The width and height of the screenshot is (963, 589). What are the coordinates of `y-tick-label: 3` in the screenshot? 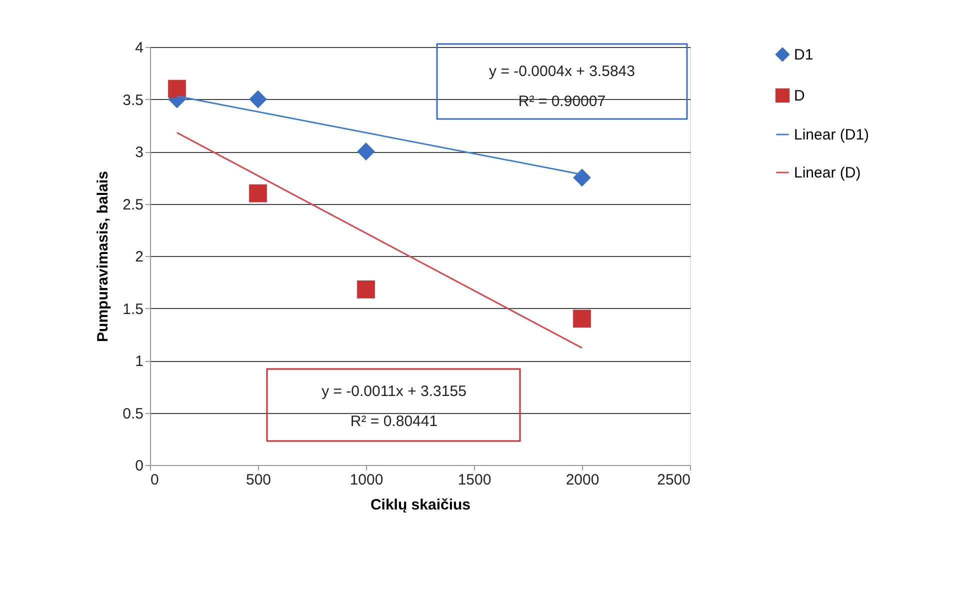 It's located at (139, 152).